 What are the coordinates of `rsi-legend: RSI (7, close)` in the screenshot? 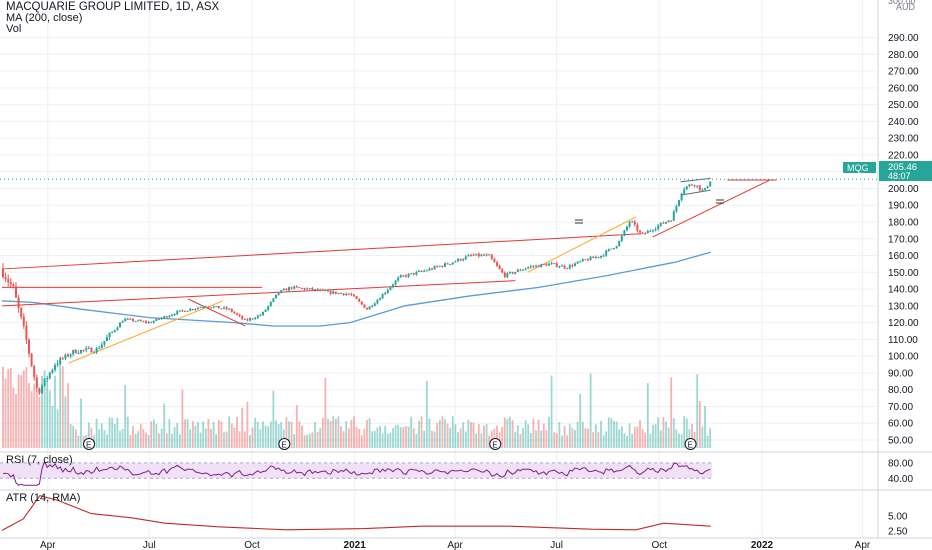 It's located at (39, 460).